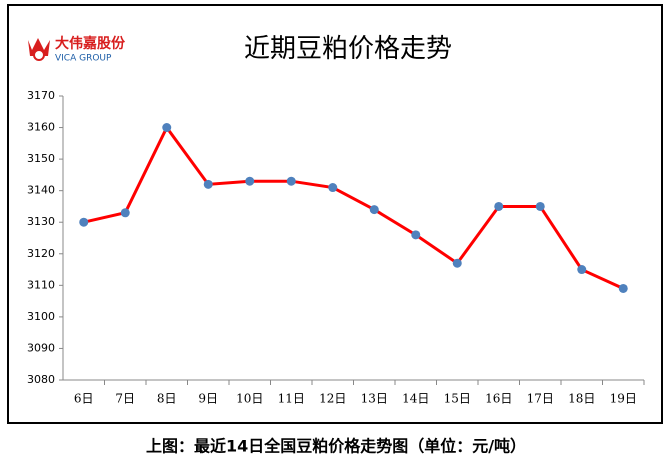 Image resolution: width=672 pixels, height=466 pixels. I want to click on x-tick-label: 7日, so click(125, 399).